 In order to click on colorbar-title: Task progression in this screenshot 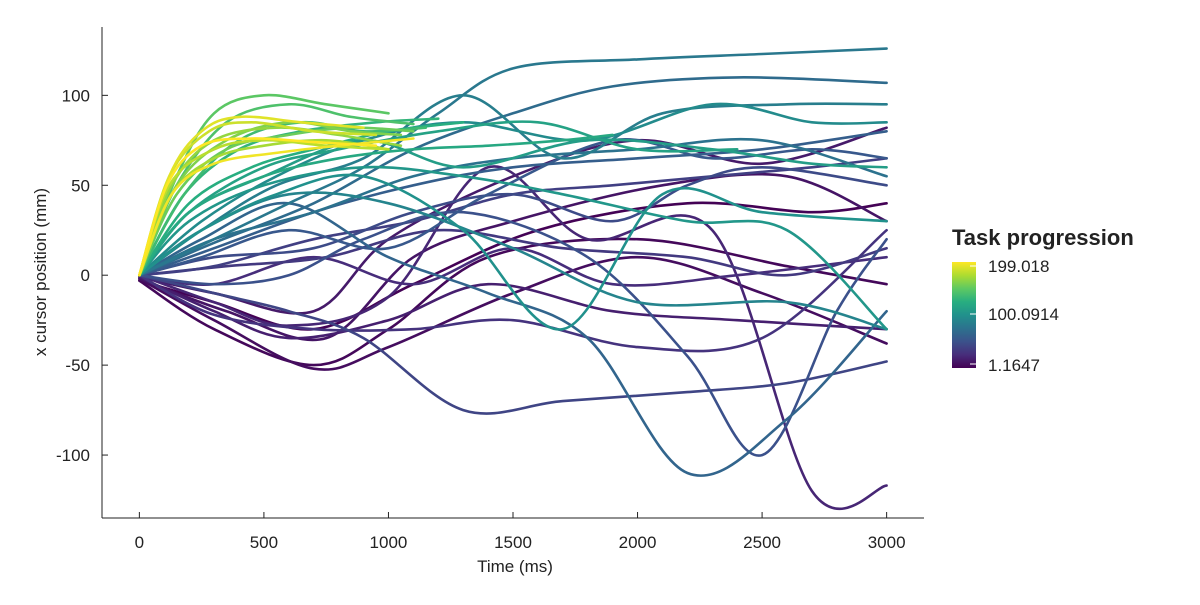, I will do `click(1043, 237)`.